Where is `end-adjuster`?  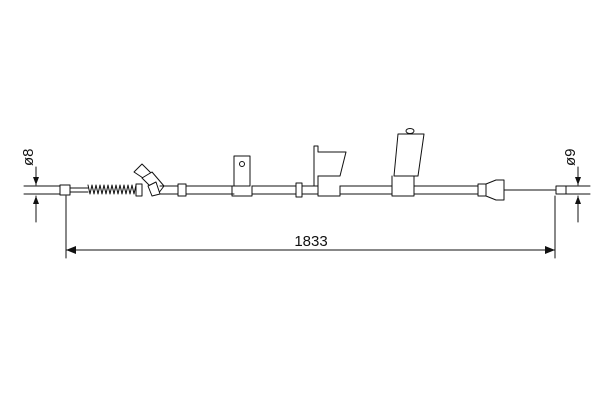 end-adjuster is located at coordinates (495, 190).